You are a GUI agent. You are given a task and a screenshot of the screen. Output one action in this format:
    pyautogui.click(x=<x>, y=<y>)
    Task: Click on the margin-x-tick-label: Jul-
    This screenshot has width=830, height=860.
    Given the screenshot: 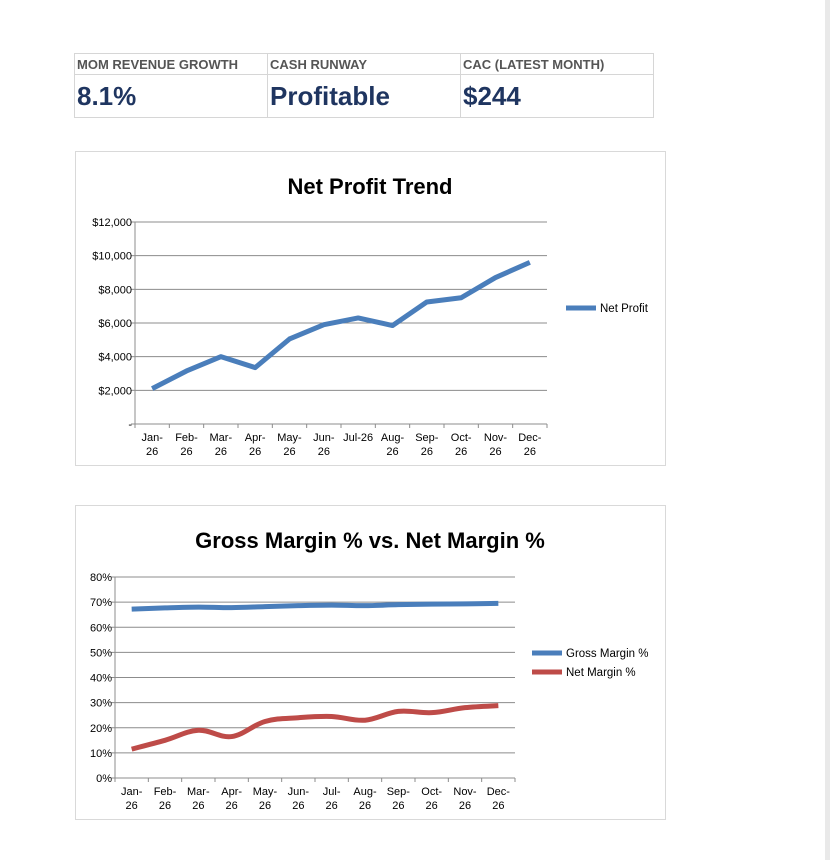 What is the action you would take?
    pyautogui.click(x=332, y=792)
    